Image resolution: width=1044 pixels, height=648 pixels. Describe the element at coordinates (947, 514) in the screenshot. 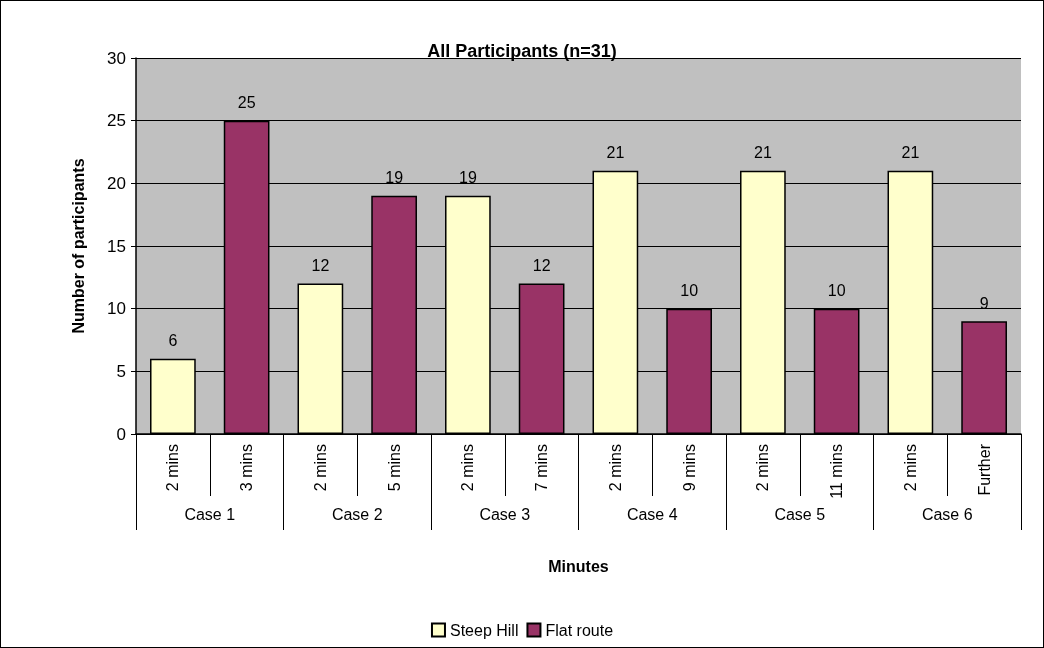

I see `text: Case 6` at that location.